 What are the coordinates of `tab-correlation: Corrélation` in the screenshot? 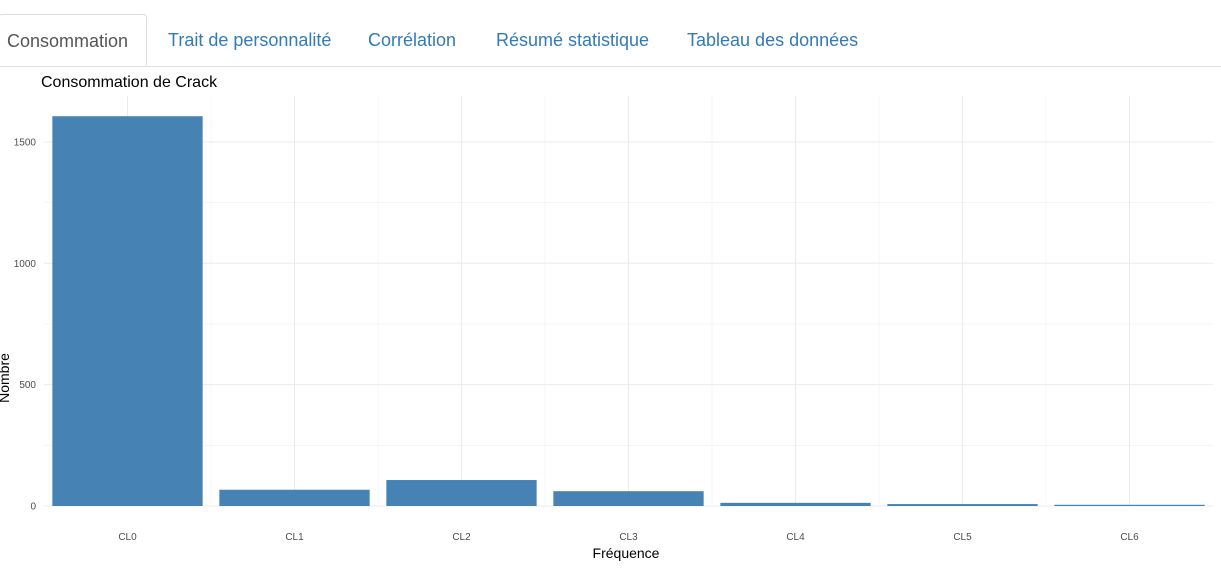 It's located at (412, 40).